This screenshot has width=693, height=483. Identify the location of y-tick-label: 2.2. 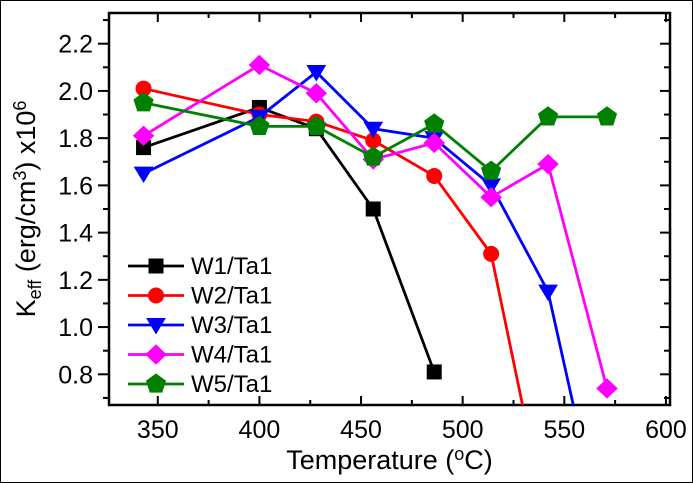
(75, 45).